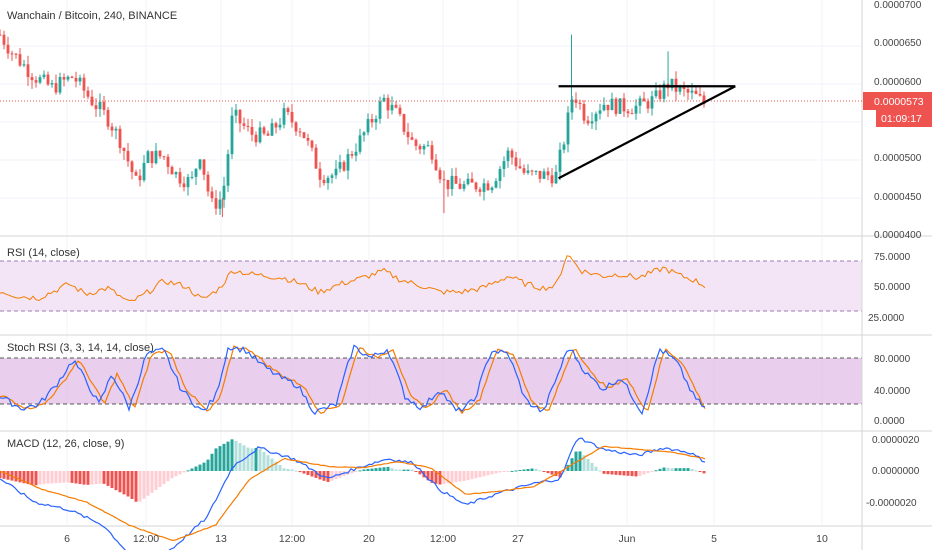  What do you see at coordinates (446, 539) in the screenshot?
I see `time-axis: 6 12:00 13 12:00 20 12:00 27 Jun 5 10` at bounding box center [446, 539].